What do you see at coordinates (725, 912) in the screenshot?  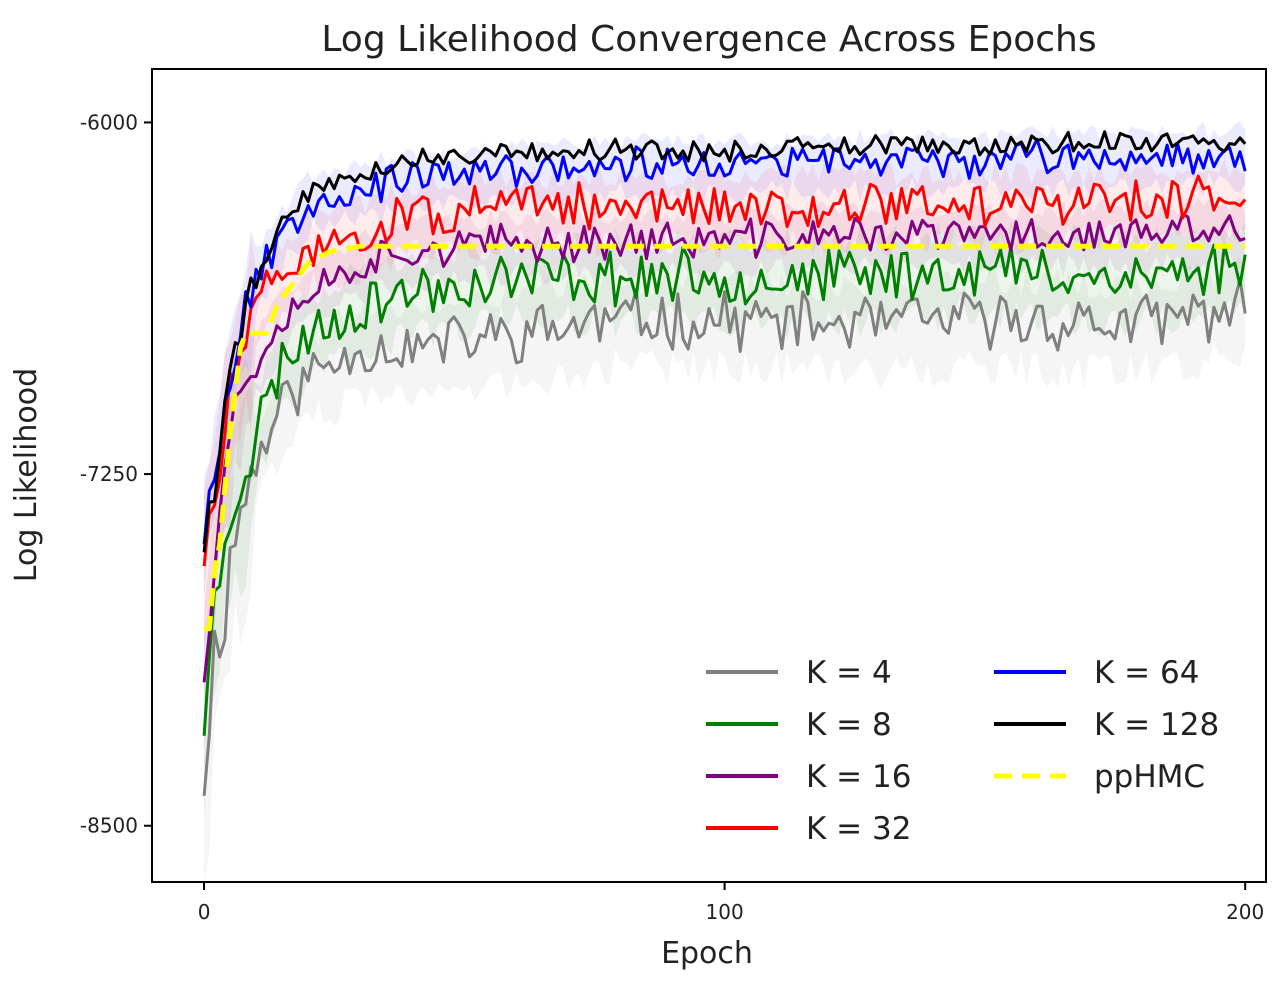 I see `x-tick-label: 100` at bounding box center [725, 912].